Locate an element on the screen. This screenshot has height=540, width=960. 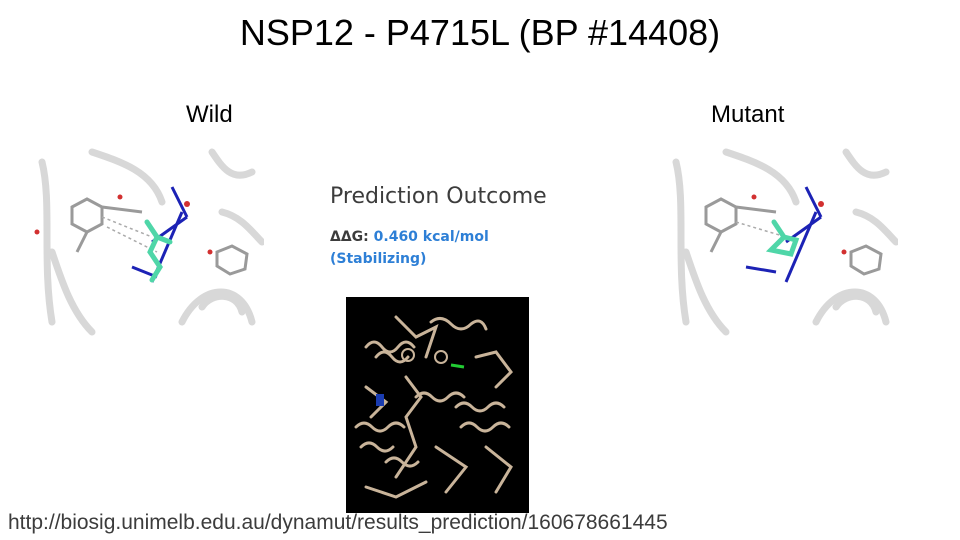
prediction-title: Prediction Outcome is located at coordinates (438, 196).